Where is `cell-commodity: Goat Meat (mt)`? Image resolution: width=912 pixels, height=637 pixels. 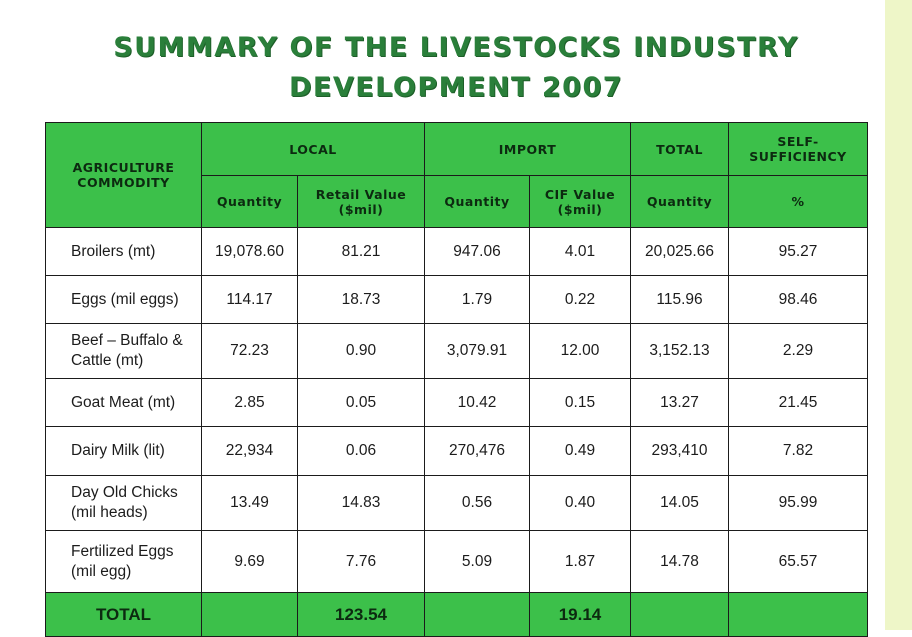
cell-commodity: Goat Meat (mt) is located at coordinates (123, 402).